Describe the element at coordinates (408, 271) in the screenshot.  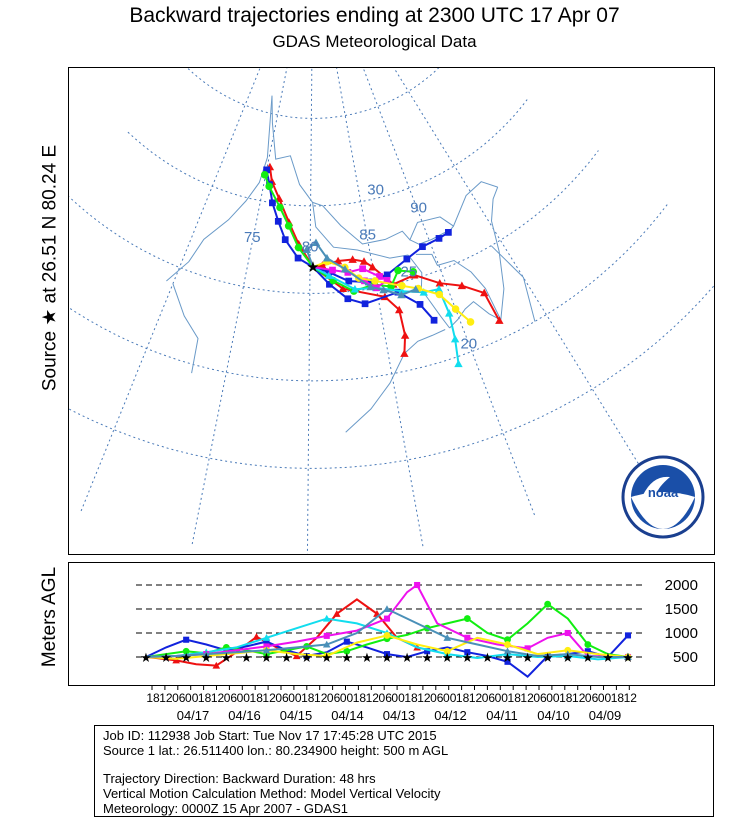
I see `latitude-label: 25` at that location.